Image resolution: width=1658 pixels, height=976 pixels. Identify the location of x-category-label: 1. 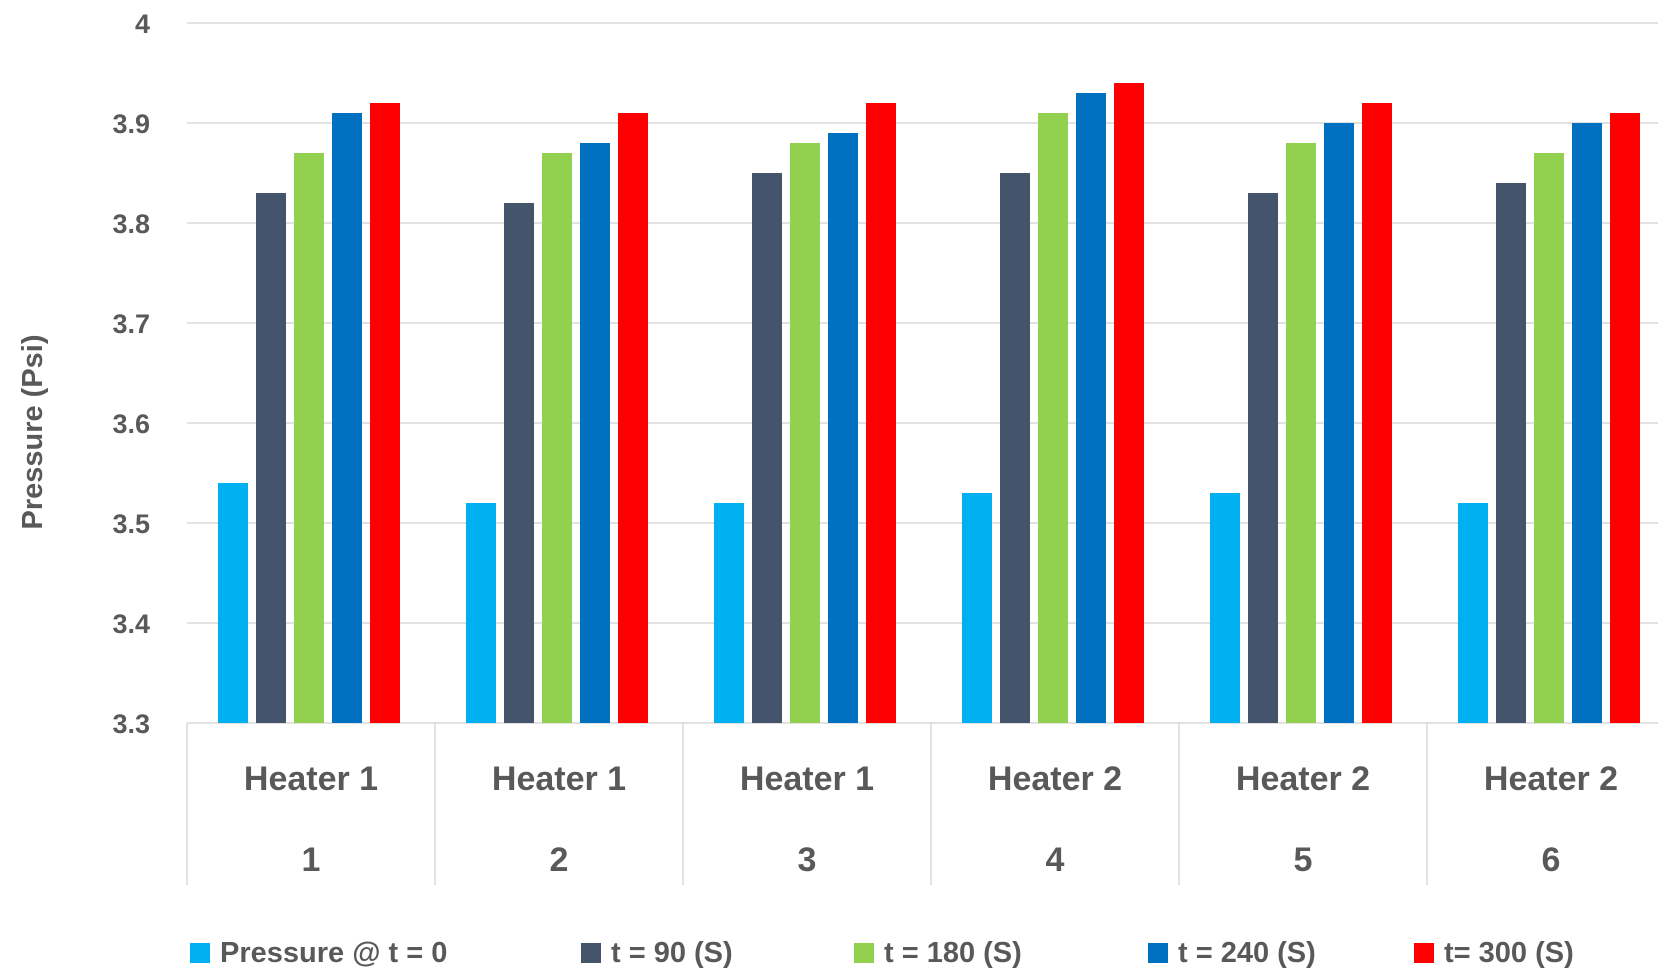
(311, 860).